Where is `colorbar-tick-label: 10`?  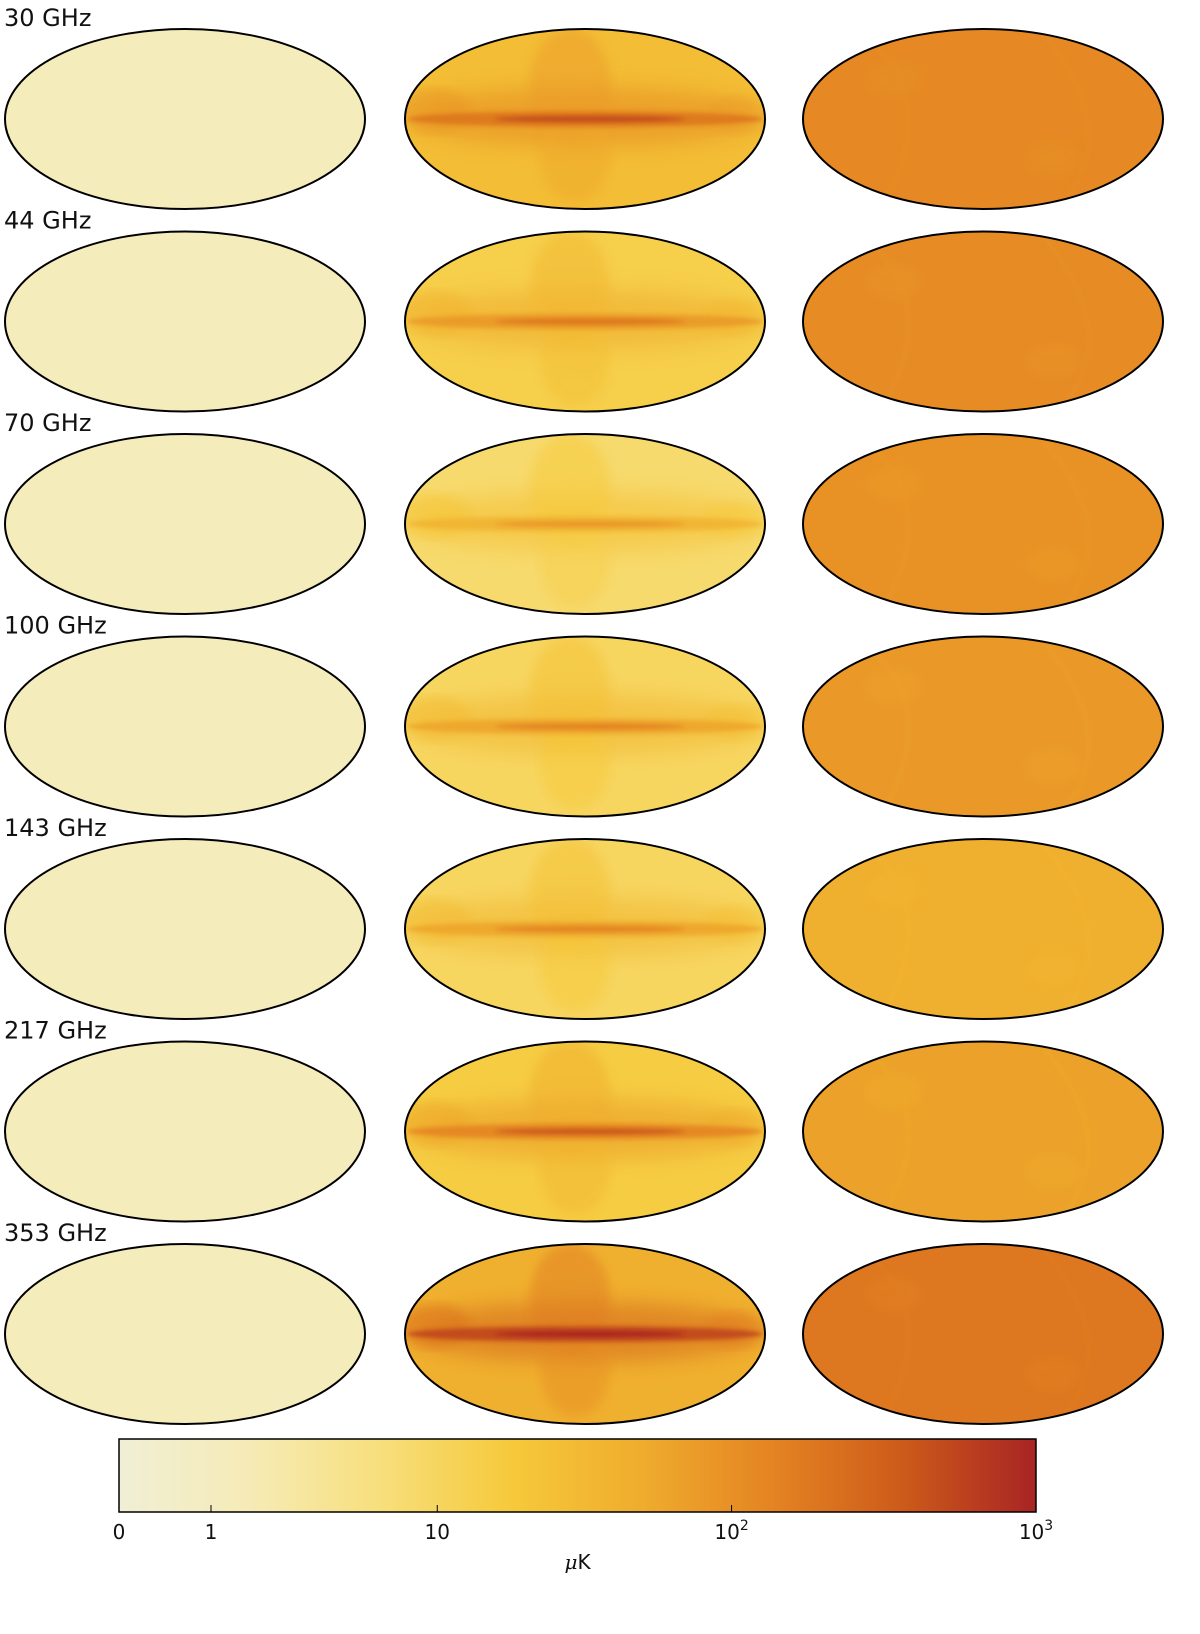
colorbar-tick-label: 10 is located at coordinates (437, 1532).